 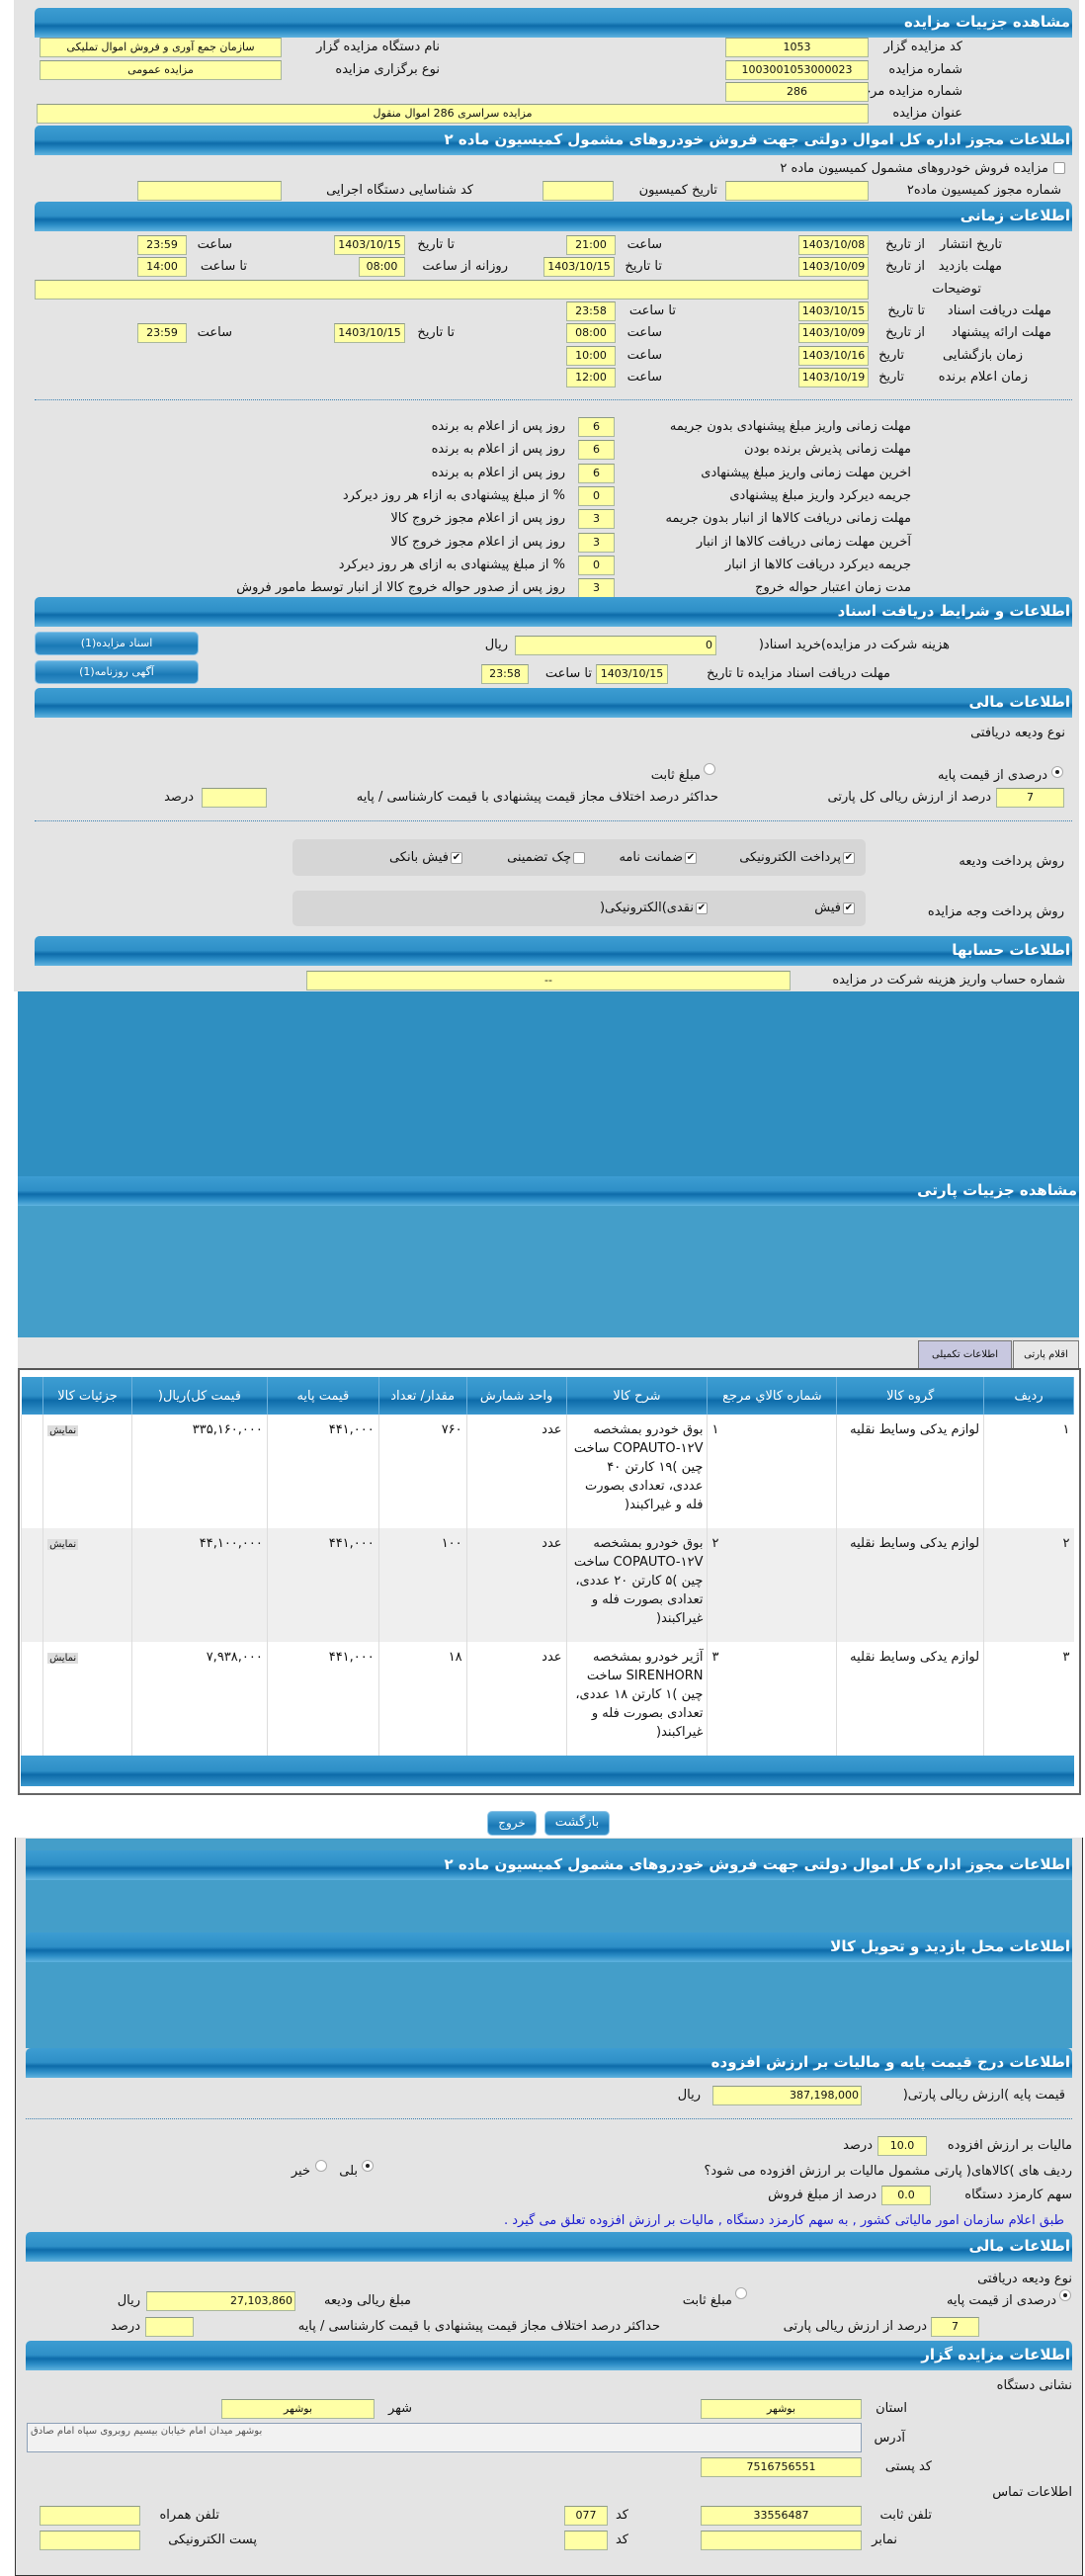 What do you see at coordinates (621, 2540) in the screenshot?
I see `label-code: کد` at bounding box center [621, 2540].